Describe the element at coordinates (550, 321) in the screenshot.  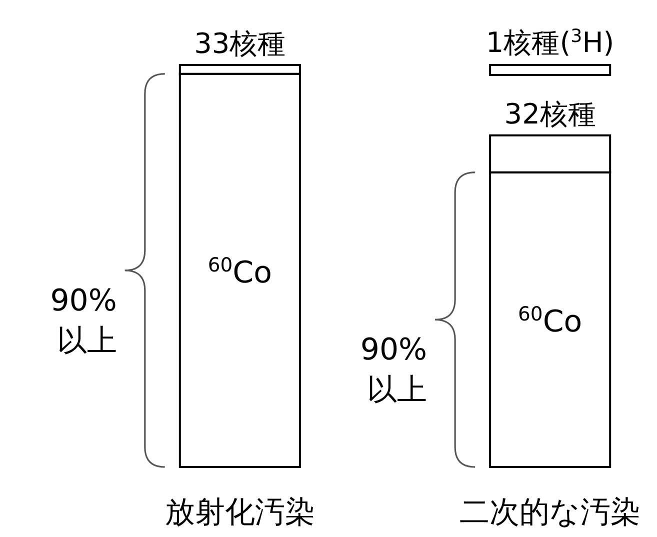
I see `text: $^{60}$Co` at that location.